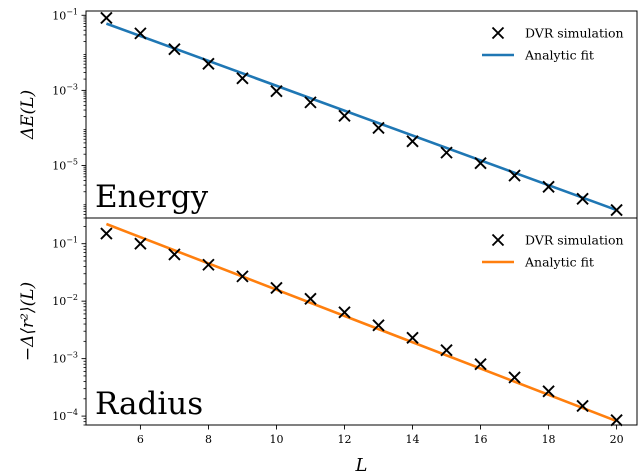 Image resolution: width=644 pixels, height=475 pixels. What do you see at coordinates (481, 439) in the screenshot?
I see `x-tick-label: 16` at bounding box center [481, 439].